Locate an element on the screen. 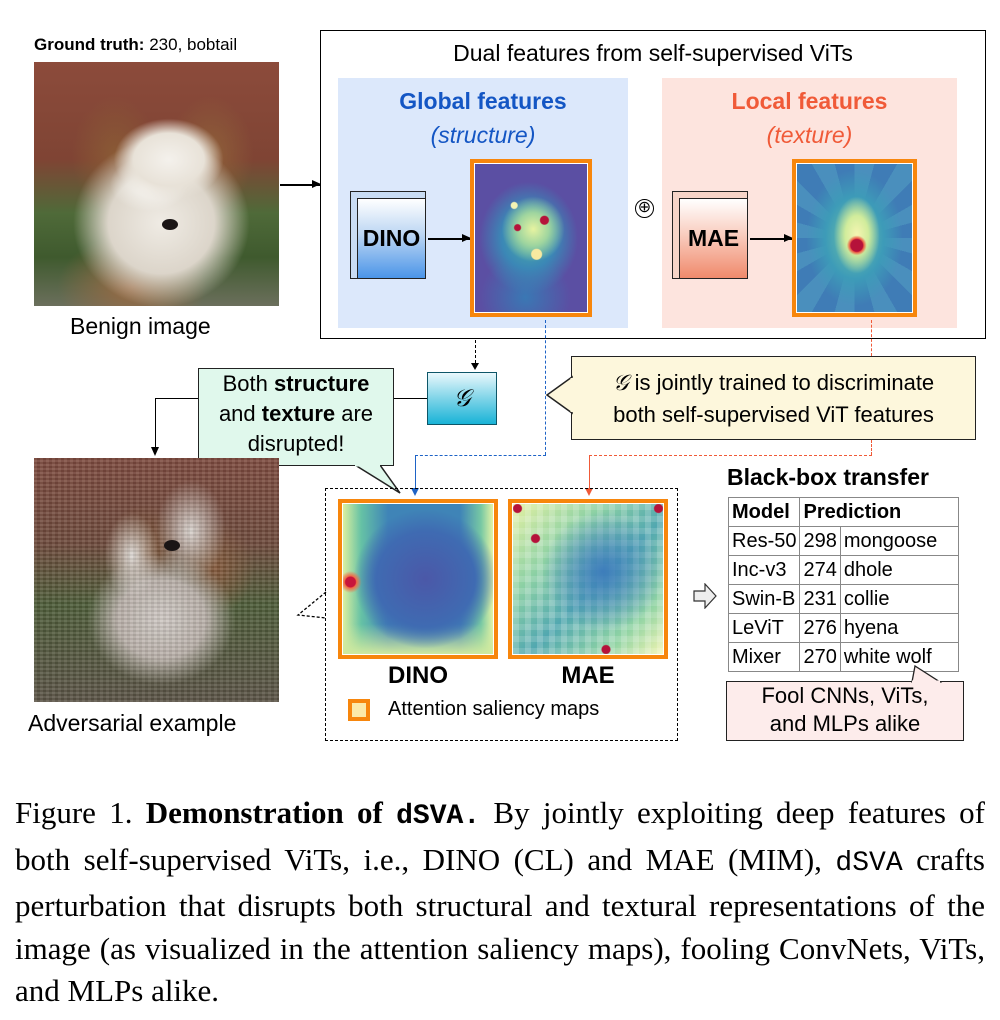 This screenshot has height=1020, width=1000. adversarial-image is located at coordinates (156, 580).